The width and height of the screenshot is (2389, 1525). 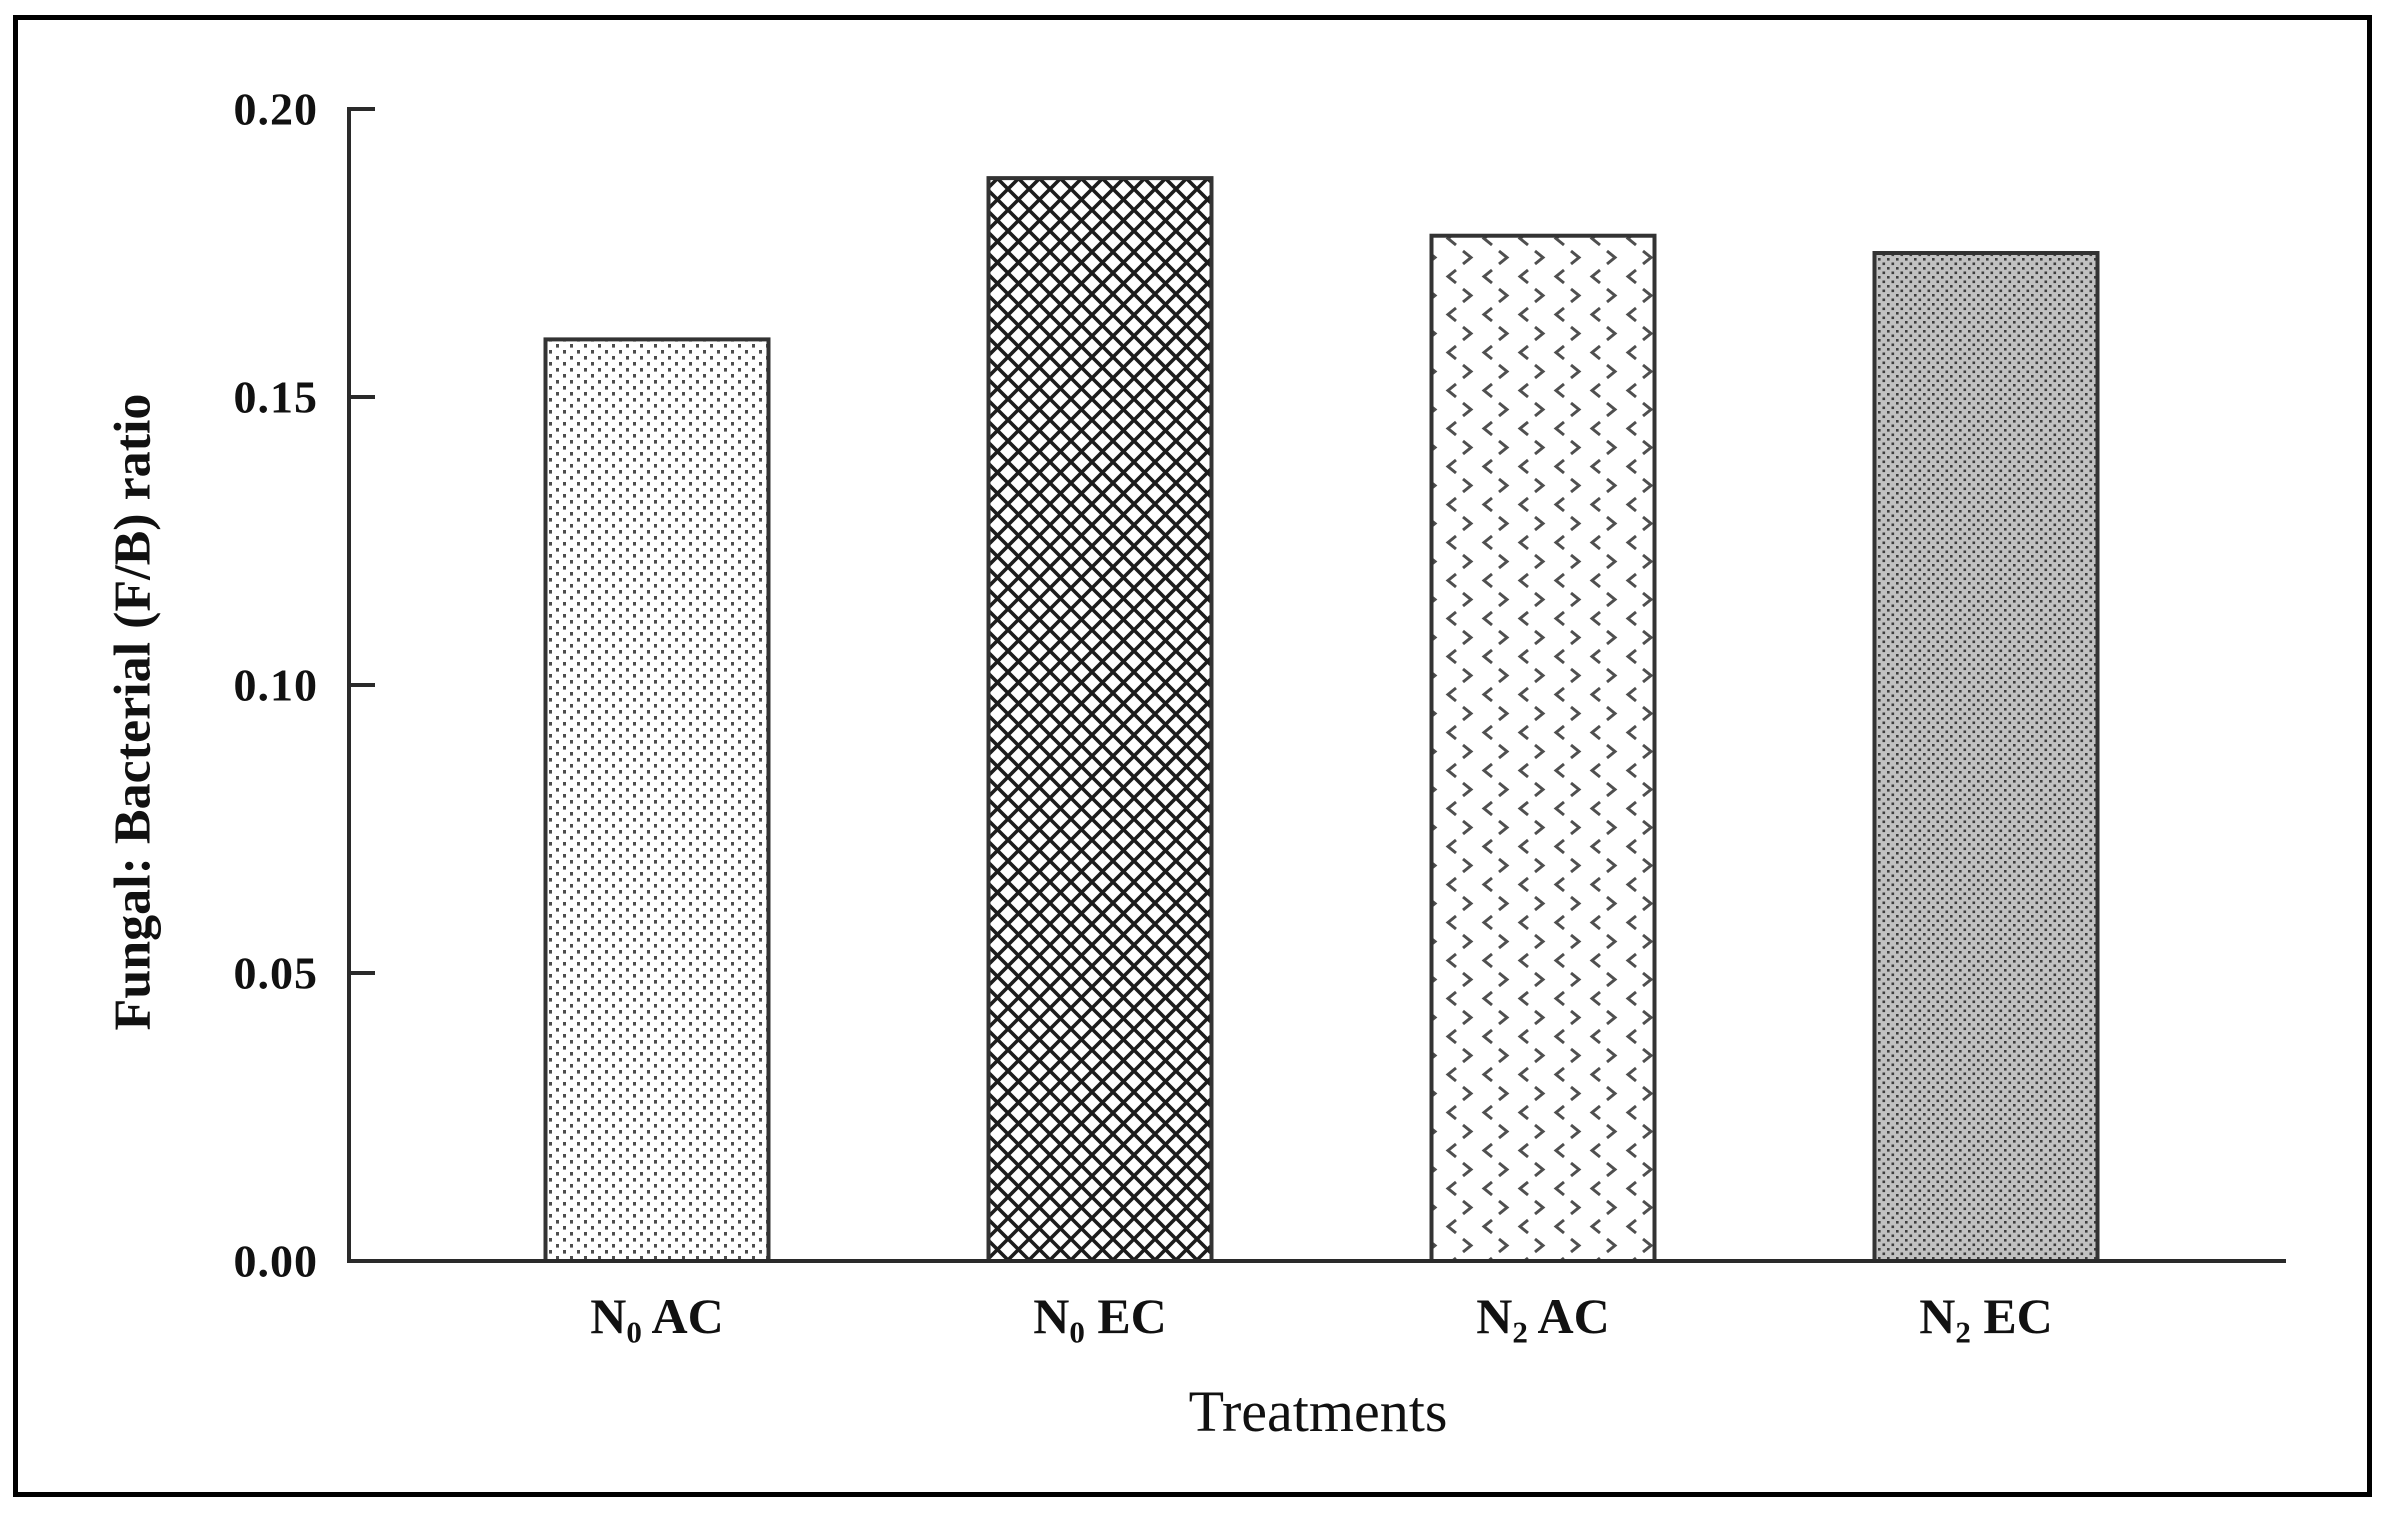 What do you see at coordinates (1318, 1411) in the screenshot?
I see `x-axis-title: Treatments` at bounding box center [1318, 1411].